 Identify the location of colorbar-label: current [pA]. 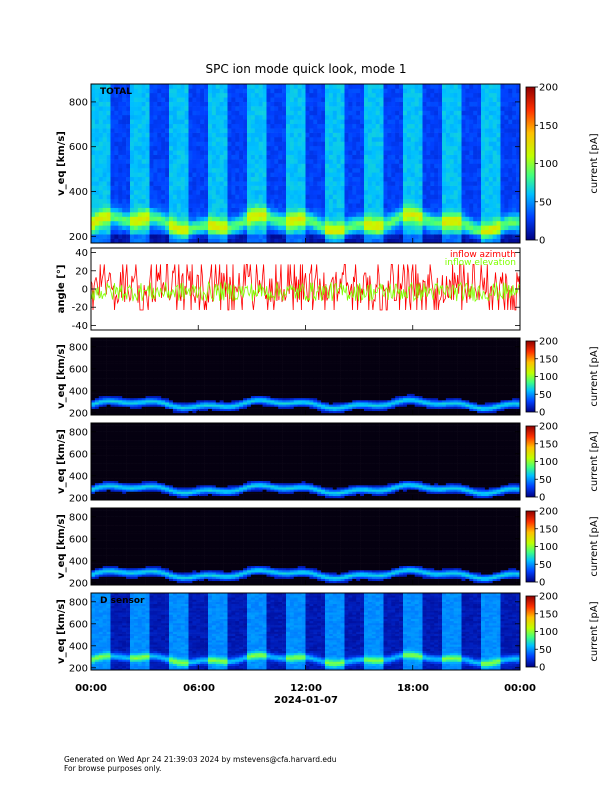
(594, 163).